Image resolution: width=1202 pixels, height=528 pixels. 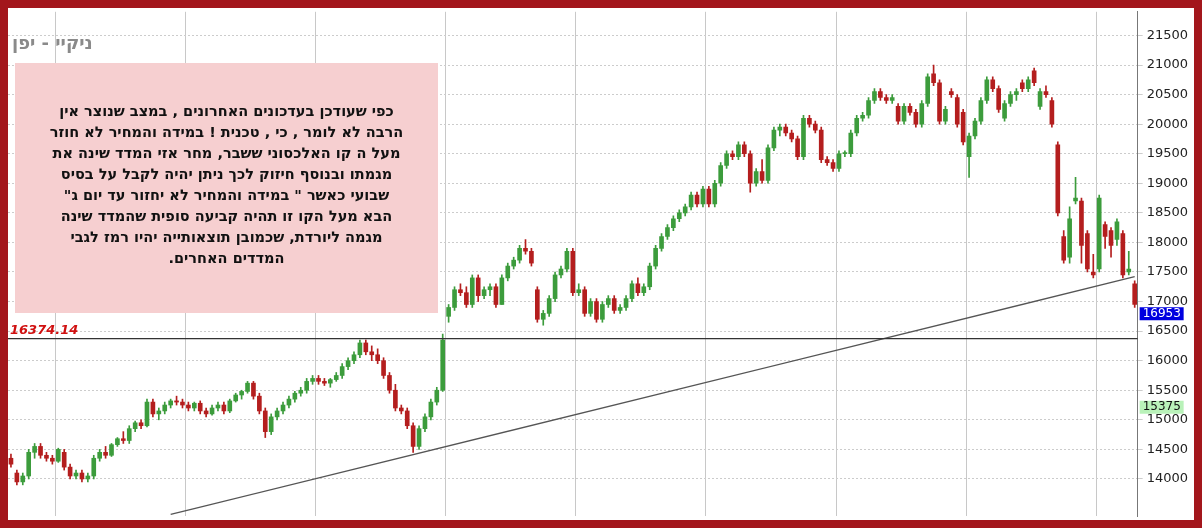 What do you see at coordinates (1167, 182) in the screenshot?
I see `y-tick-label: 19000` at bounding box center [1167, 182].